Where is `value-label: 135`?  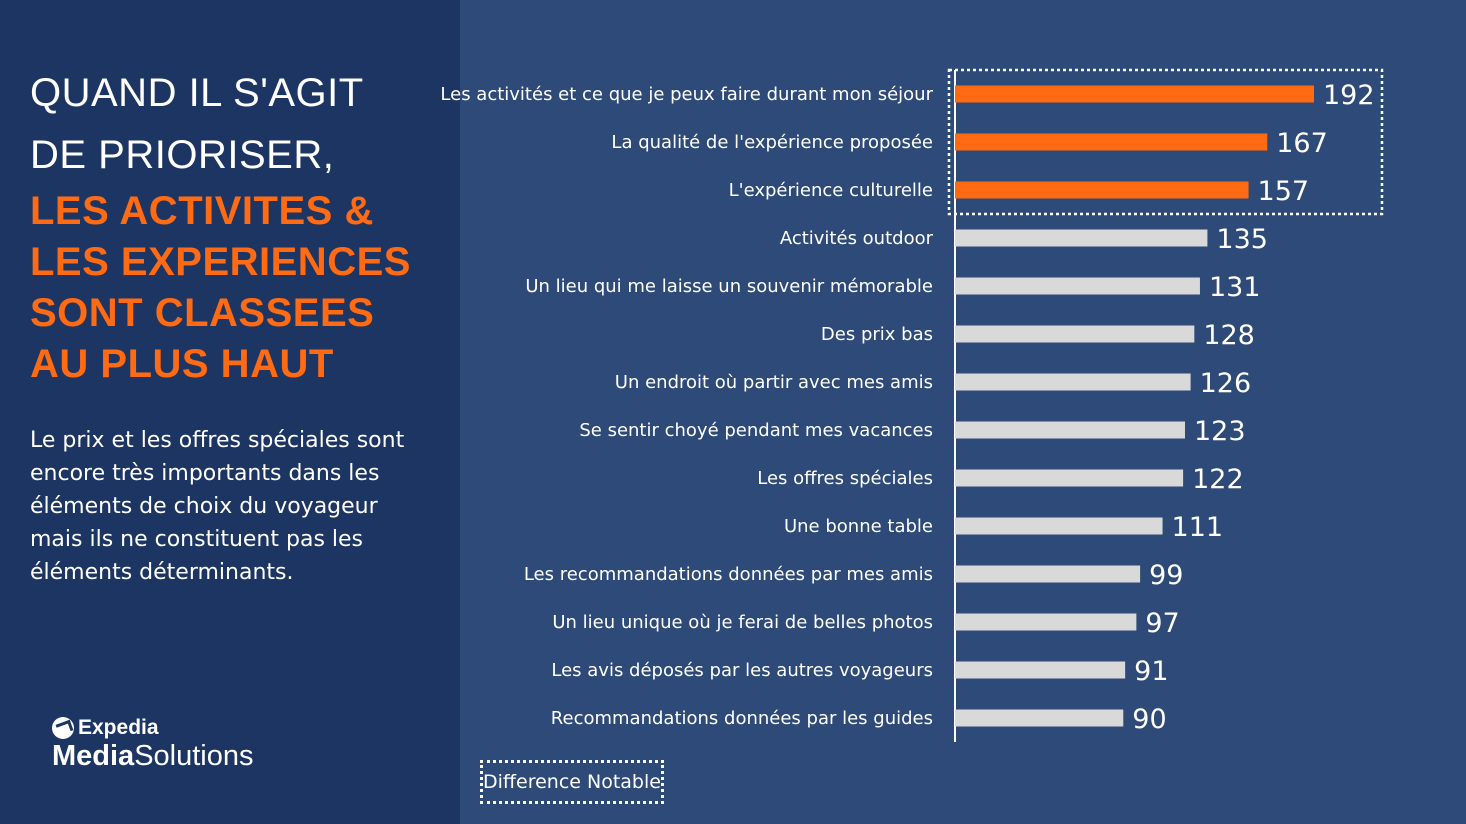
value-label: 135 is located at coordinates (1242, 239).